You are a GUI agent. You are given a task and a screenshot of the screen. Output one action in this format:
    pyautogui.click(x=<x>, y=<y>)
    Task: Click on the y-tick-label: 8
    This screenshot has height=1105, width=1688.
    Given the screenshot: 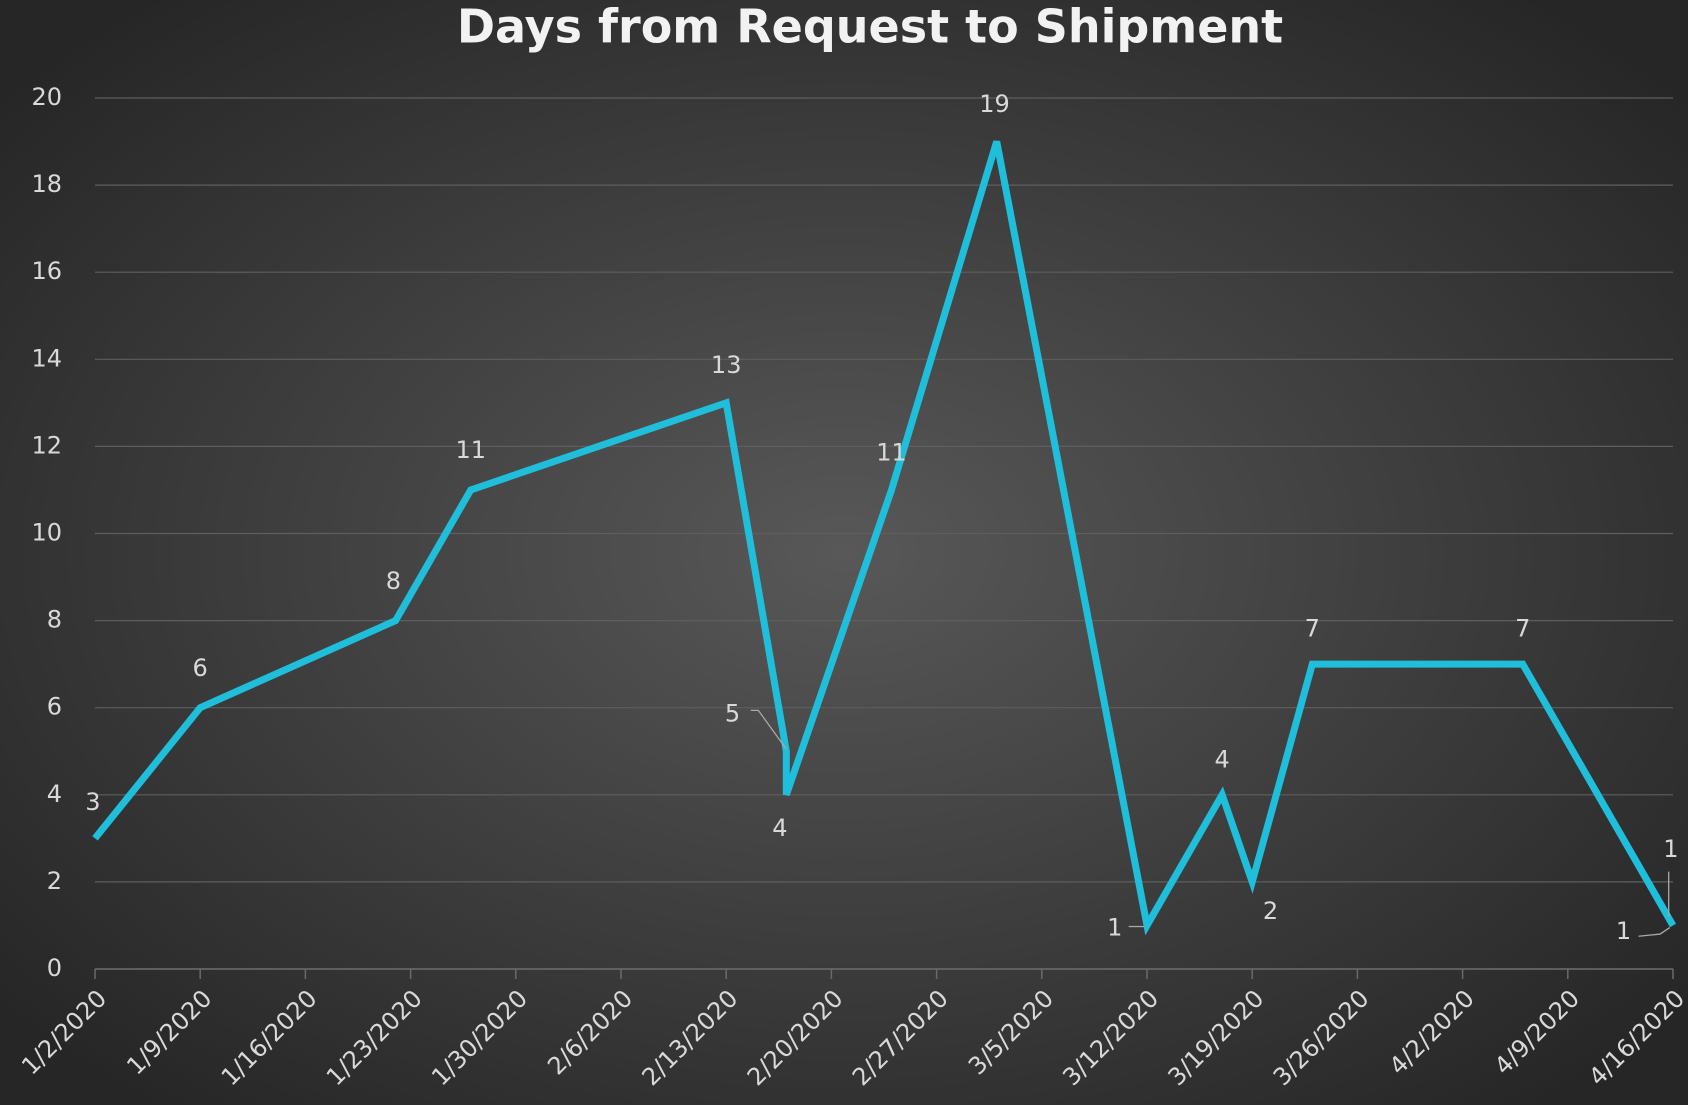 What is the action you would take?
    pyautogui.click(x=54, y=620)
    